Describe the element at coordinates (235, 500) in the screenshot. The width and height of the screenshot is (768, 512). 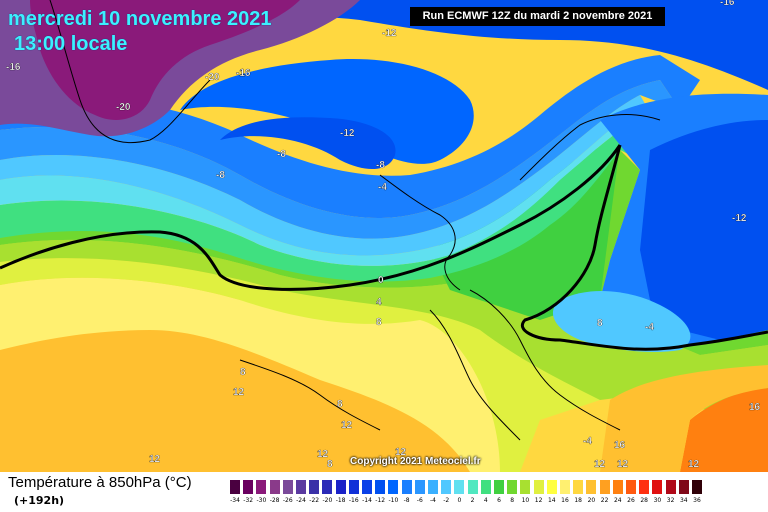
I see `legend-label: -34` at that location.